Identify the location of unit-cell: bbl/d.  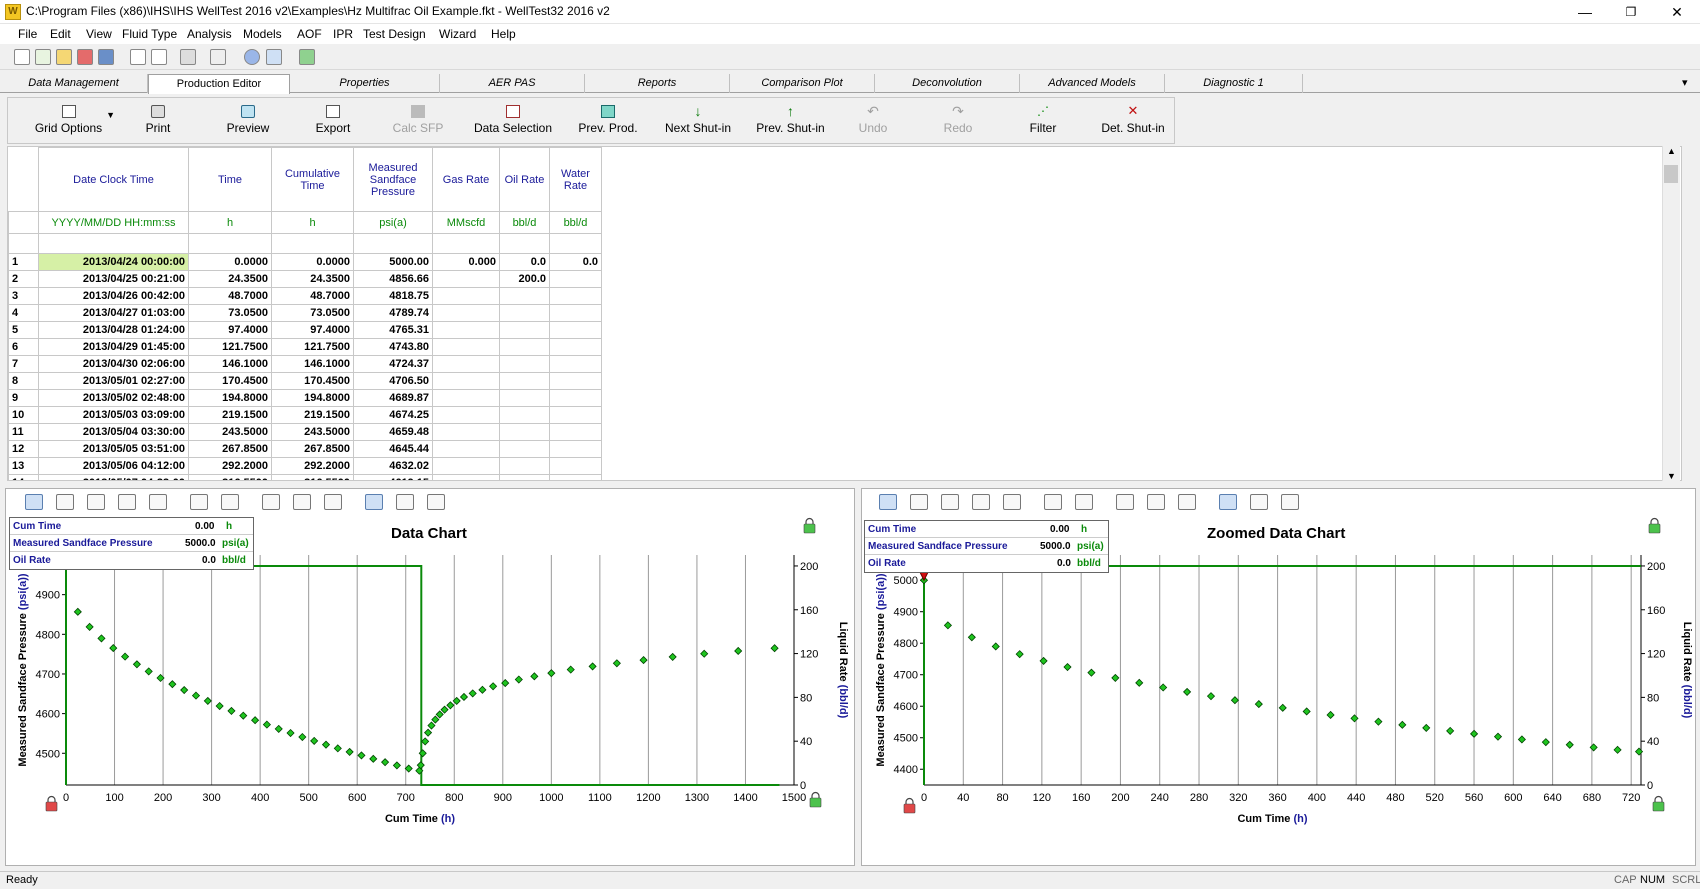
(524, 222).